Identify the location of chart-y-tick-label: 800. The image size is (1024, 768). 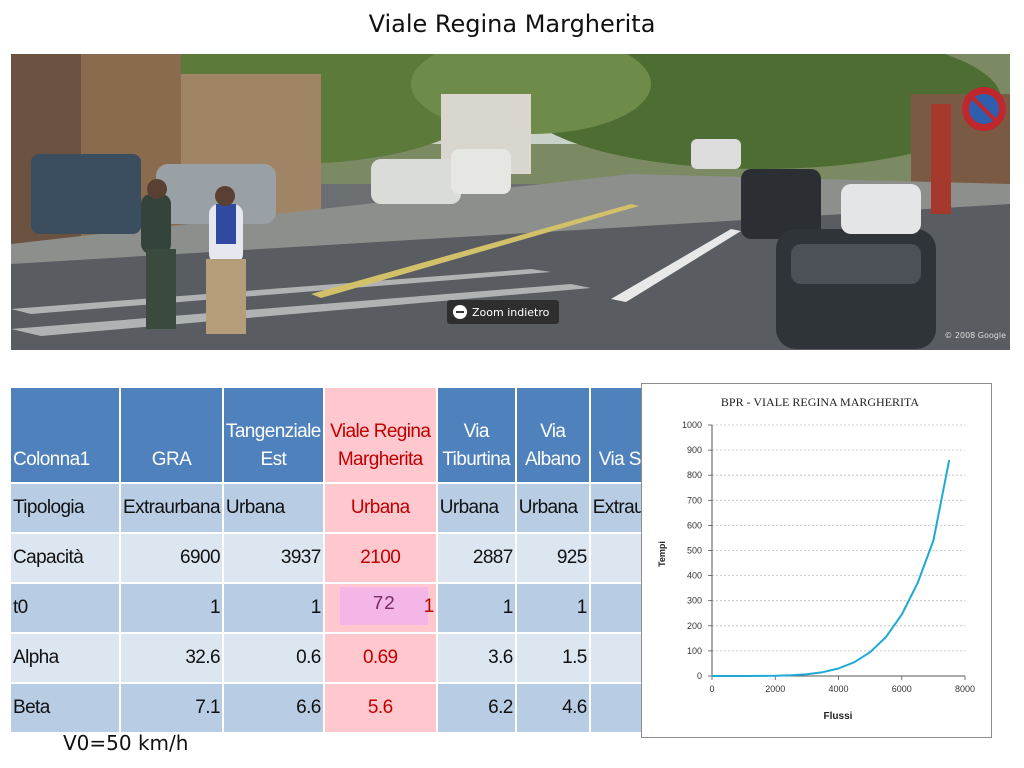
(694, 475).